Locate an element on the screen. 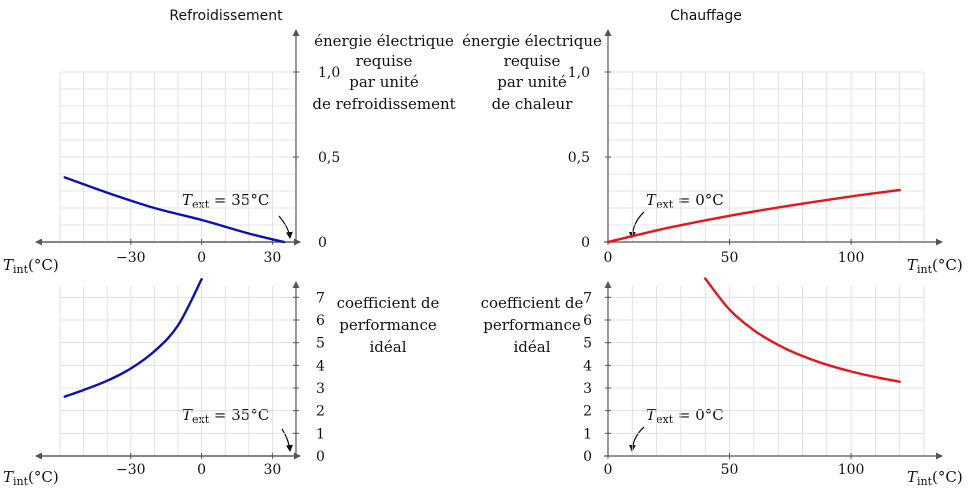  chart-title: Refroidissement is located at coordinates (226, 16).